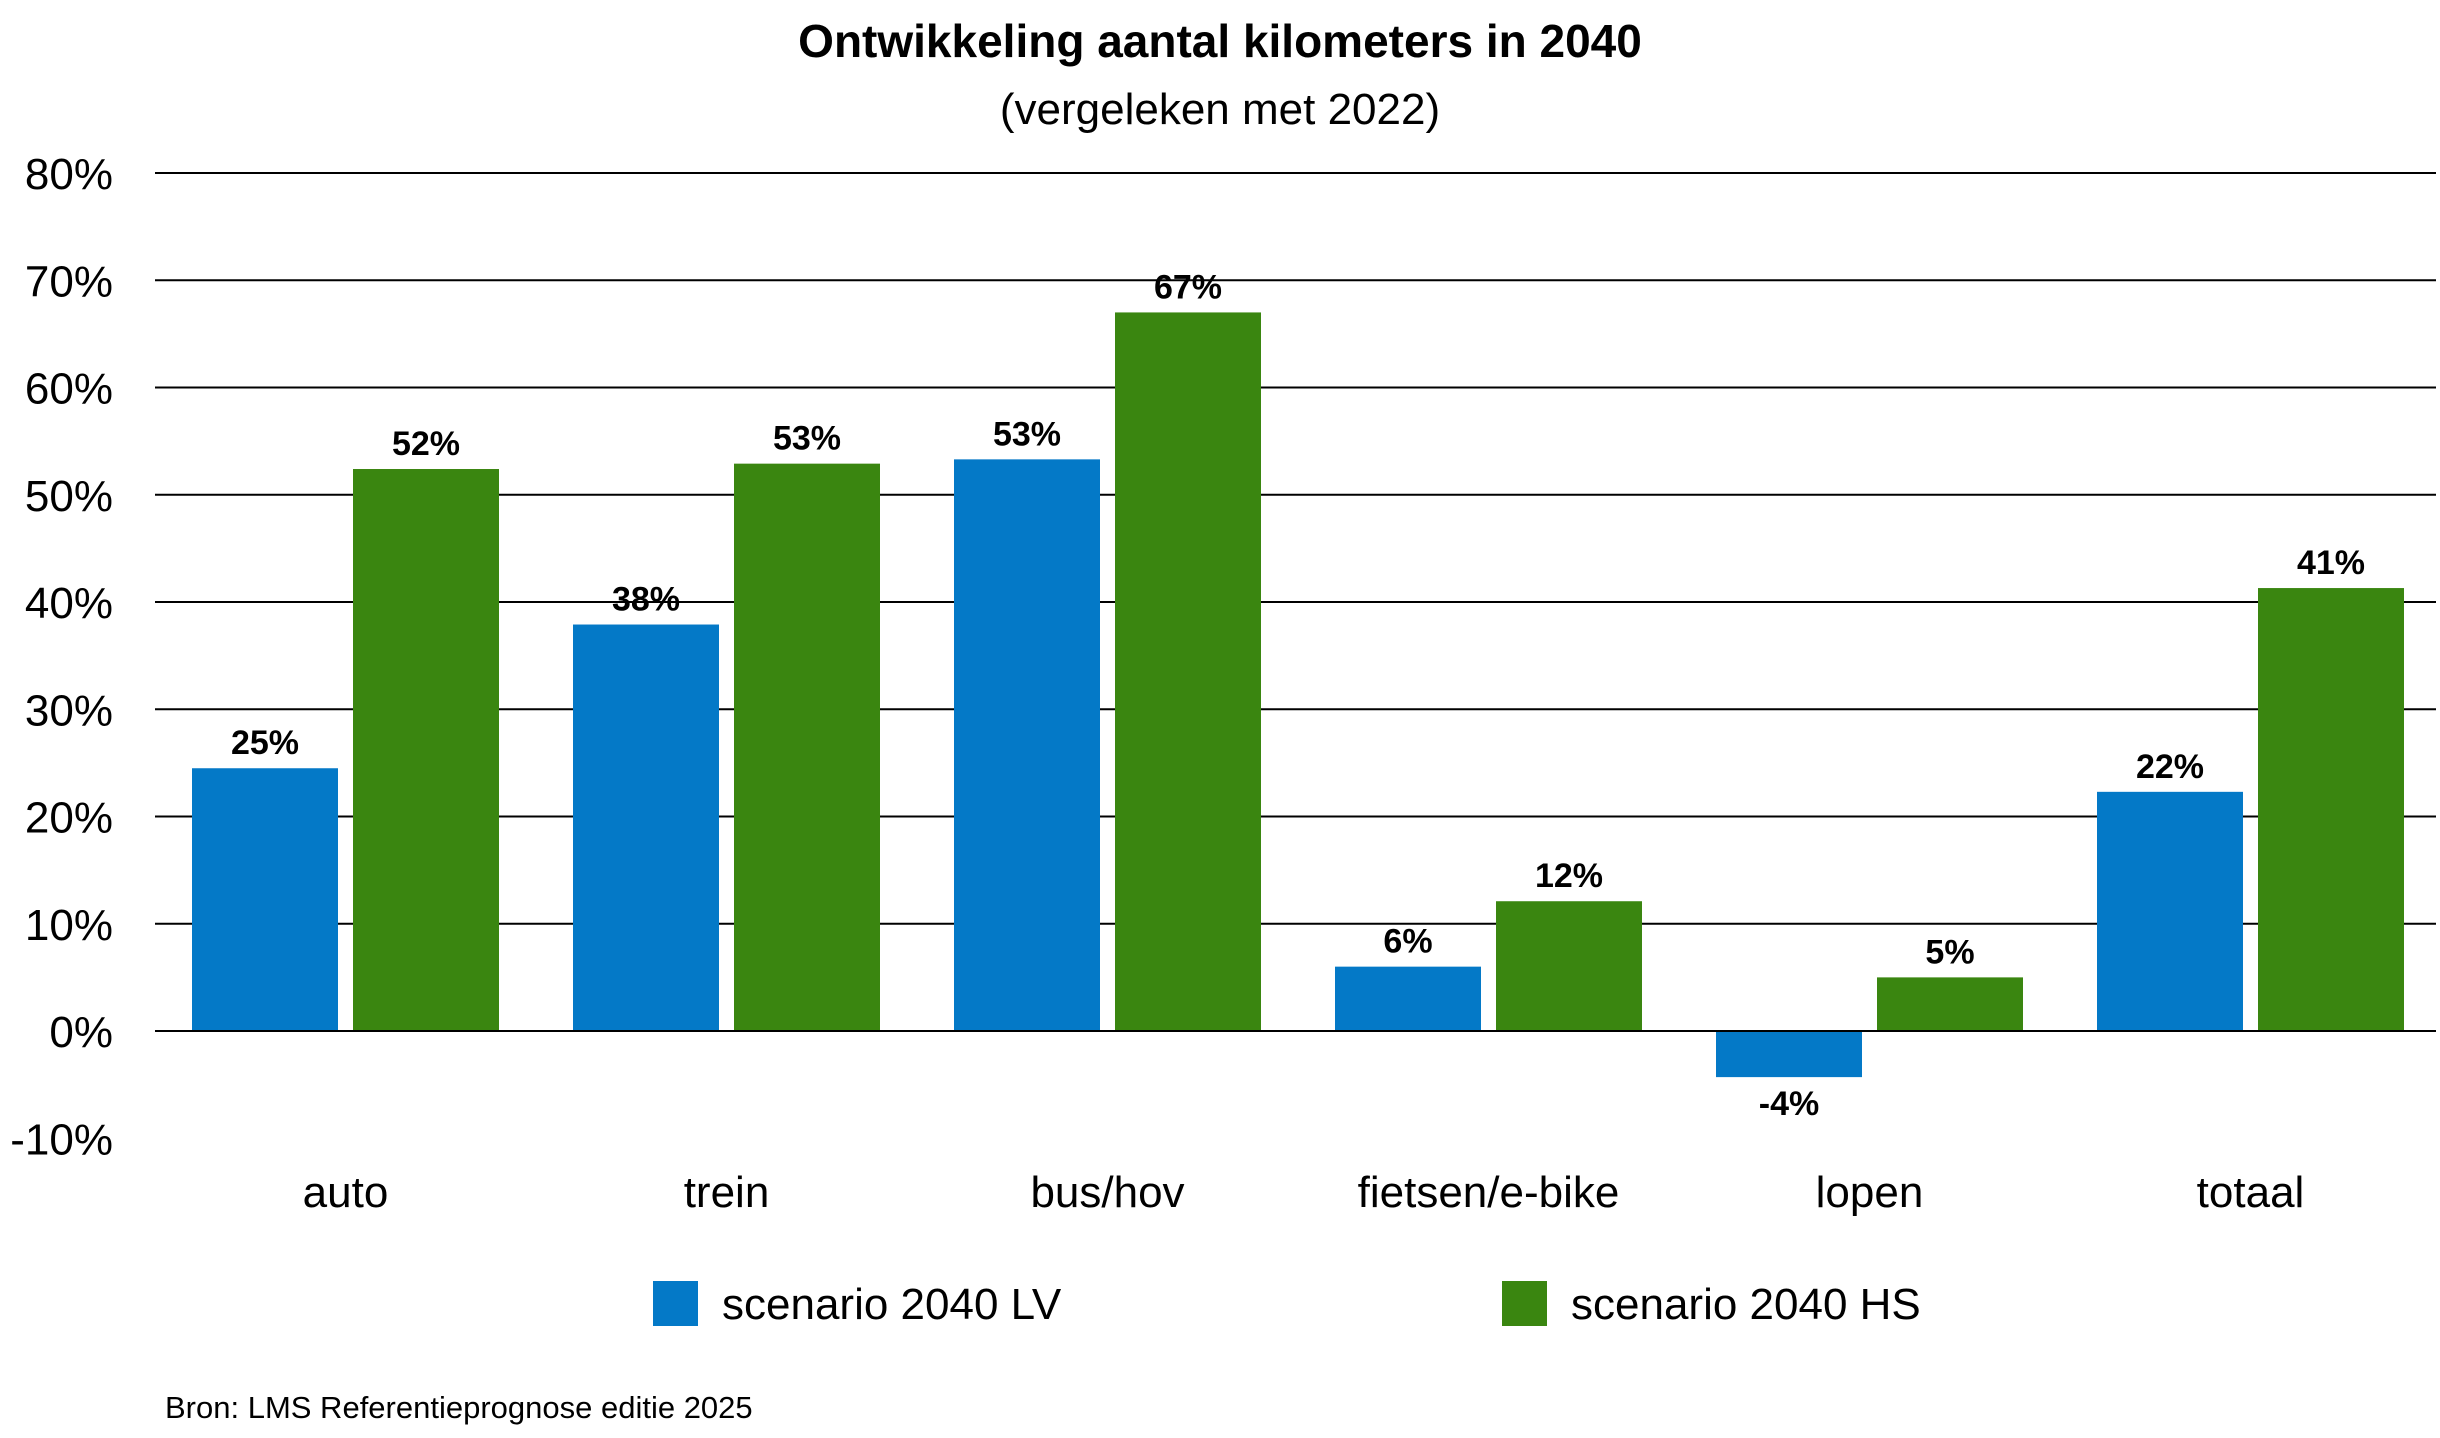 The image size is (2440, 1438). What do you see at coordinates (265, 743) in the screenshot?
I see `data-label: 25%` at bounding box center [265, 743].